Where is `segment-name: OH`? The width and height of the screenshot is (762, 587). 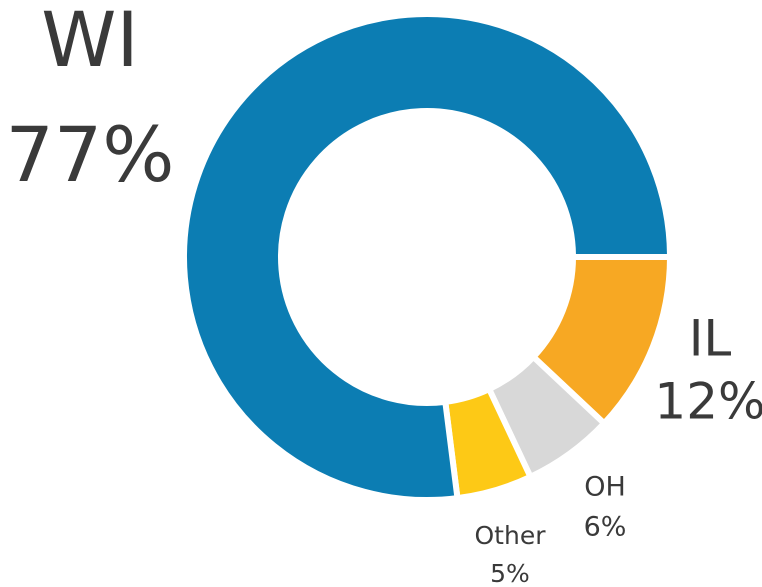 segment-name: OH is located at coordinates (605, 487).